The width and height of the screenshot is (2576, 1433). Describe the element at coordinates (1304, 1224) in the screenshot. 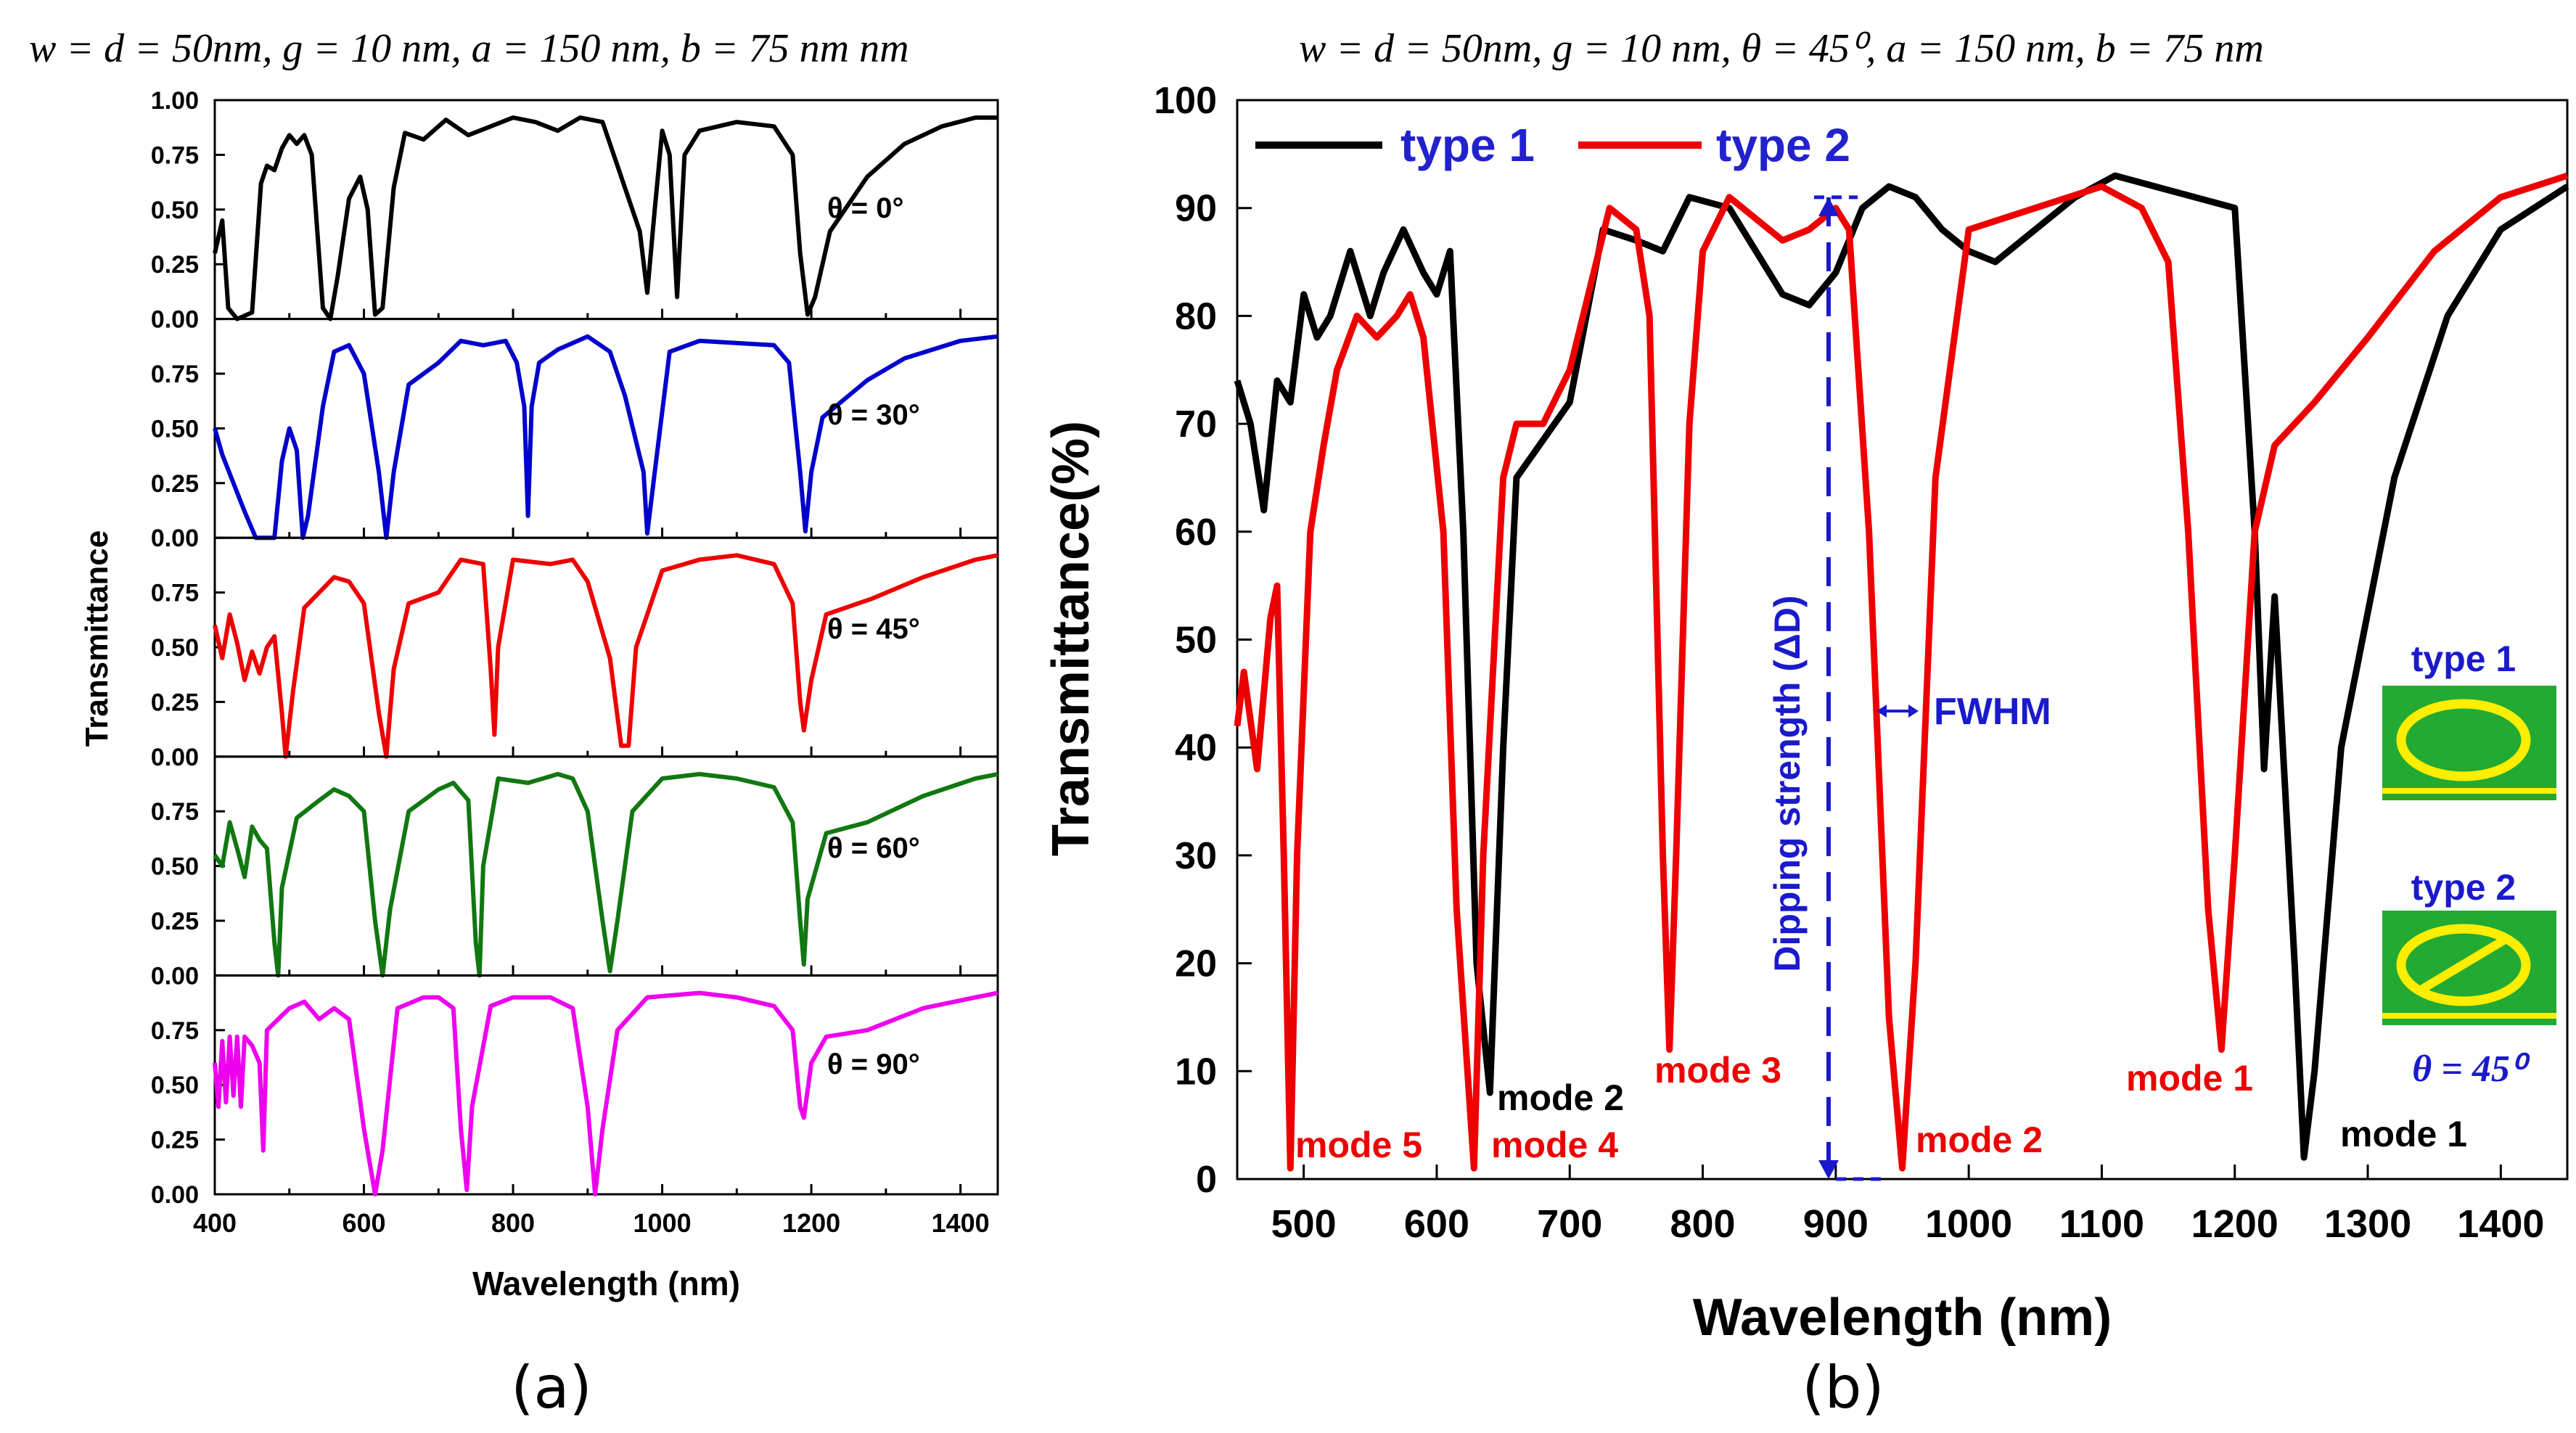

I see `panel-b-xtick-label: 500` at that location.